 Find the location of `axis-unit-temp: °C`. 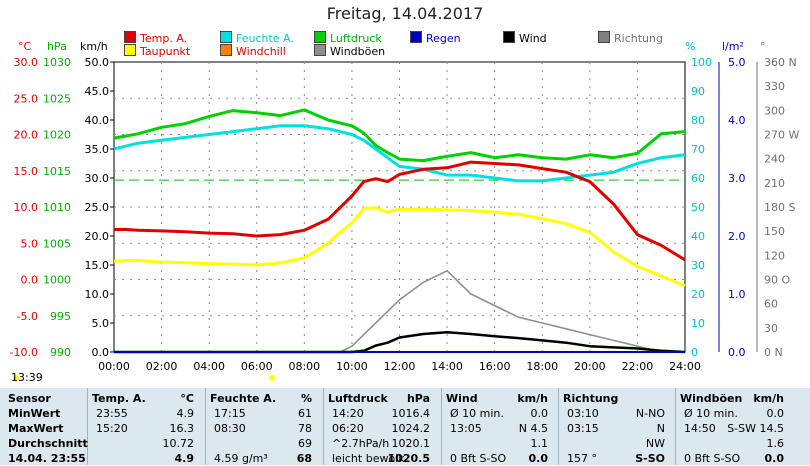

axis-unit-temp: °C is located at coordinates (25, 46).